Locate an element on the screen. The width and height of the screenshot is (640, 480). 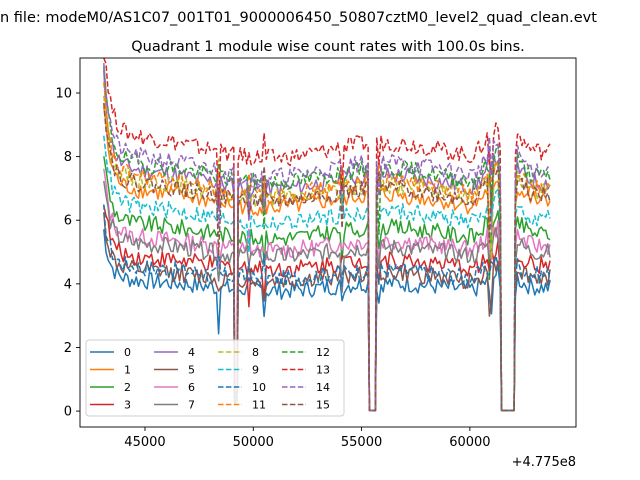
legend-label-12: 12 is located at coordinates (323, 352).